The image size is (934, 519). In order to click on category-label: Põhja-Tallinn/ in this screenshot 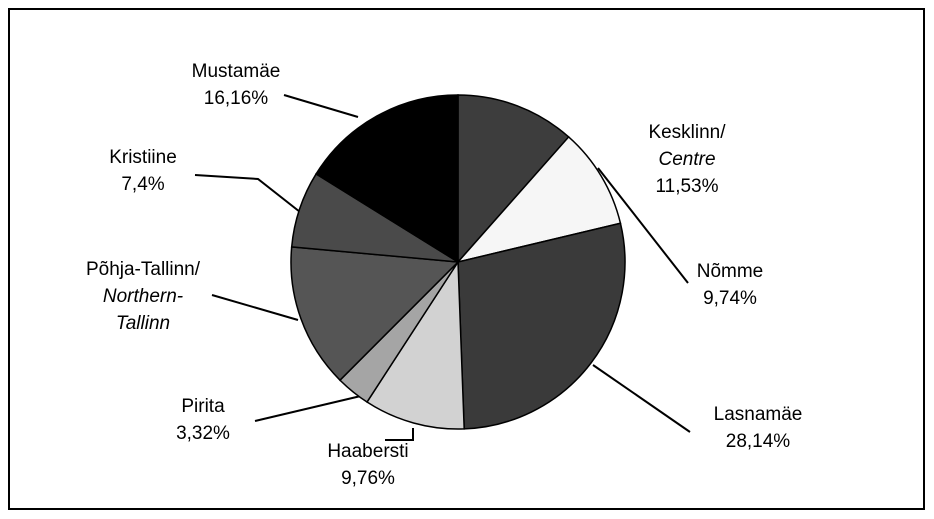, I will do `click(143, 269)`.